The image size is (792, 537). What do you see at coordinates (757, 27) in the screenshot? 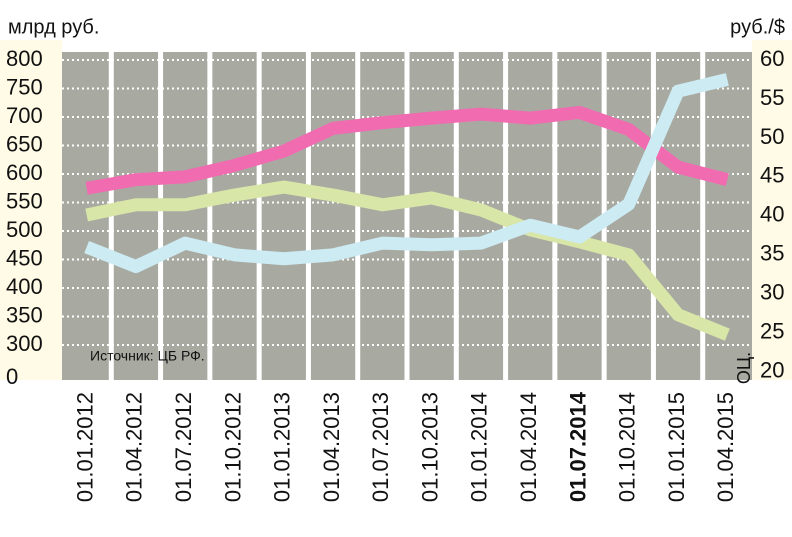
I see `y2-axis-label: руб./$` at bounding box center [757, 27].